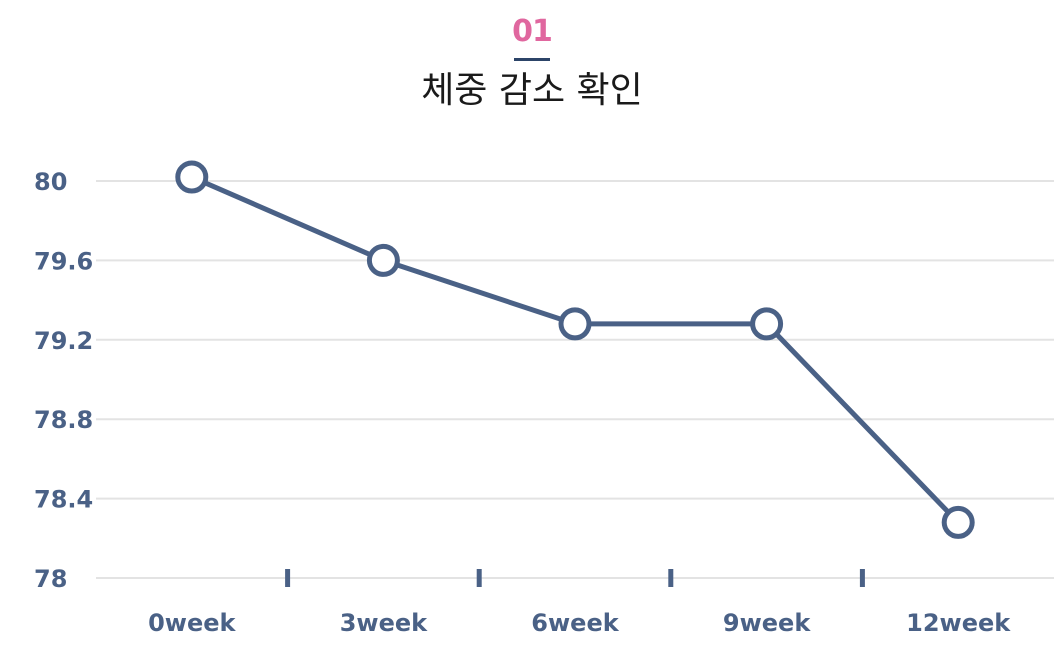 The height and width of the screenshot is (651, 1064). Describe the element at coordinates (50, 182) in the screenshot. I see `y-tick-label: 80` at that location.